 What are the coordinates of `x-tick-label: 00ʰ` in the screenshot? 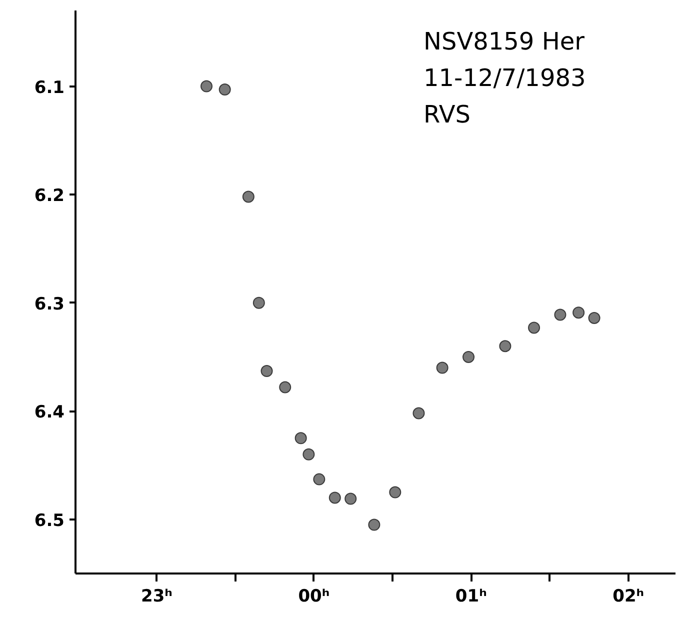 It's located at (314, 596).